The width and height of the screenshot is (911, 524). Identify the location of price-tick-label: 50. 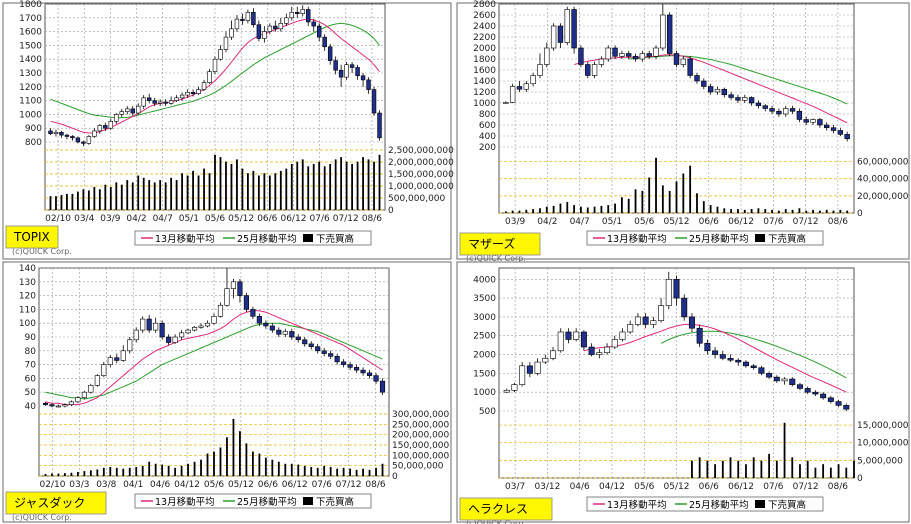
(31, 393).